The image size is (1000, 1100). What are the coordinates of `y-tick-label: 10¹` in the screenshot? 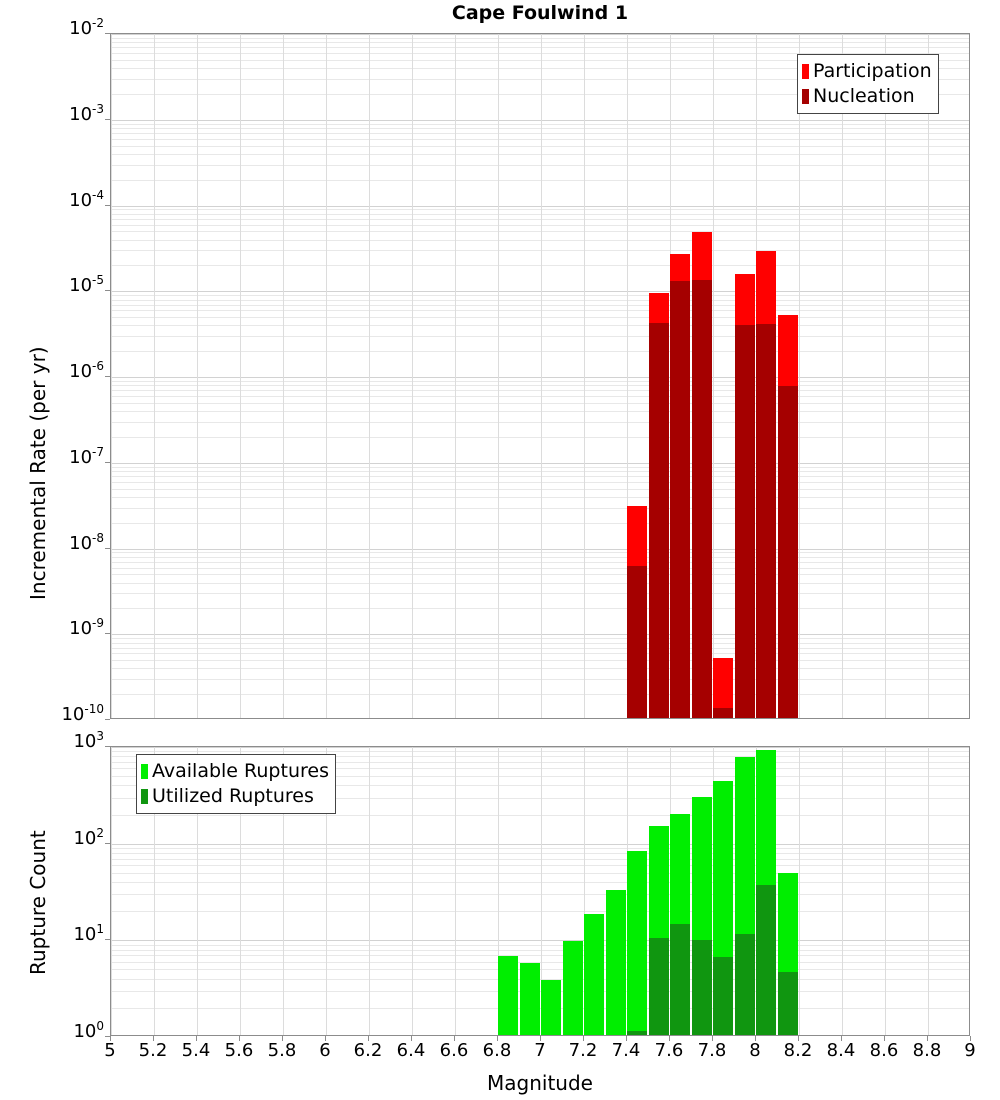 It's located at (88, 934).